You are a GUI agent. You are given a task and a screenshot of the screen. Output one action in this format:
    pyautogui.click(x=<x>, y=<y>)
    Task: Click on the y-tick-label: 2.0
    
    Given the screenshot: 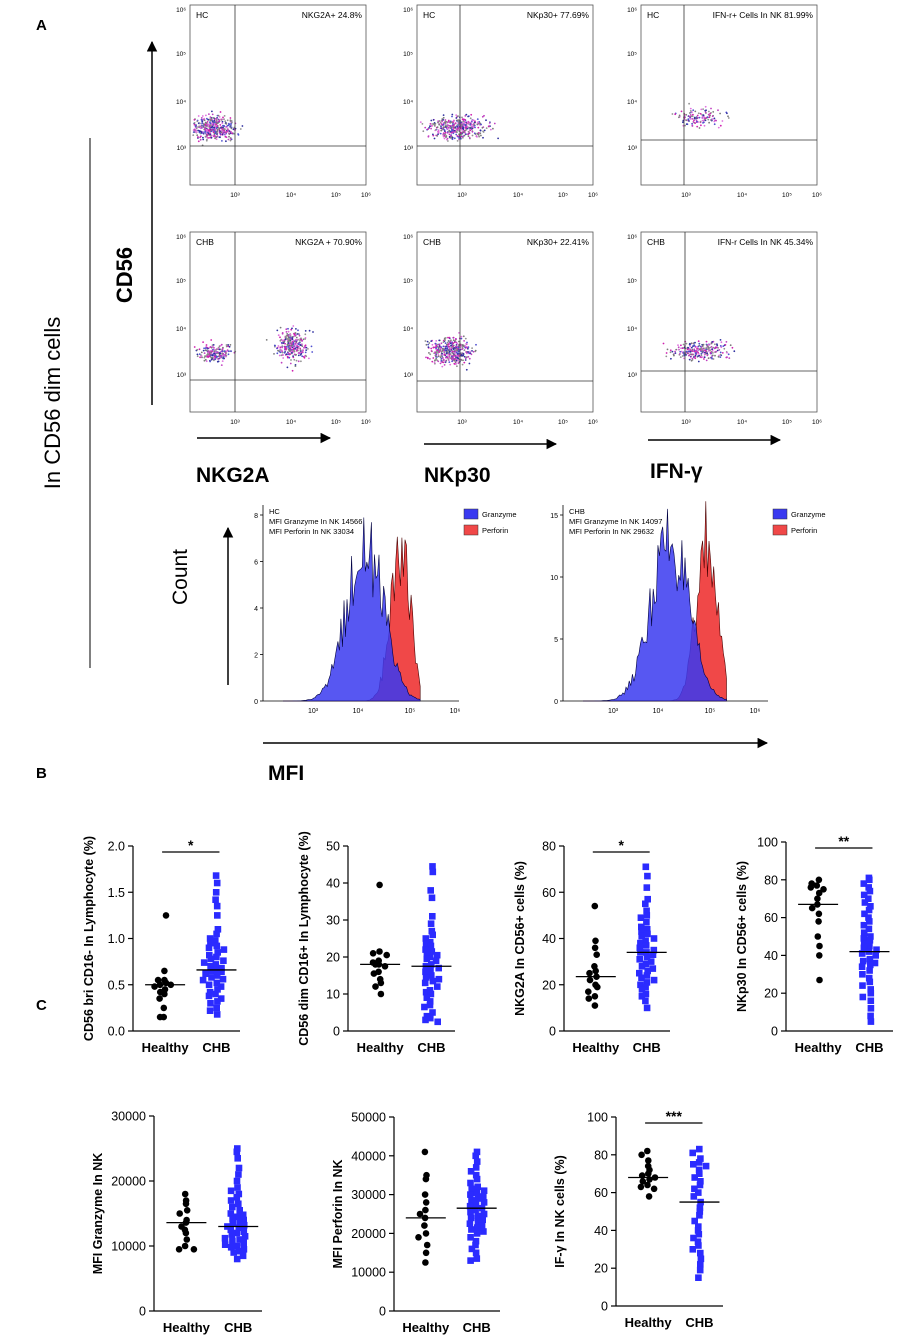 What is the action you would take?
    pyautogui.click(x=116, y=847)
    